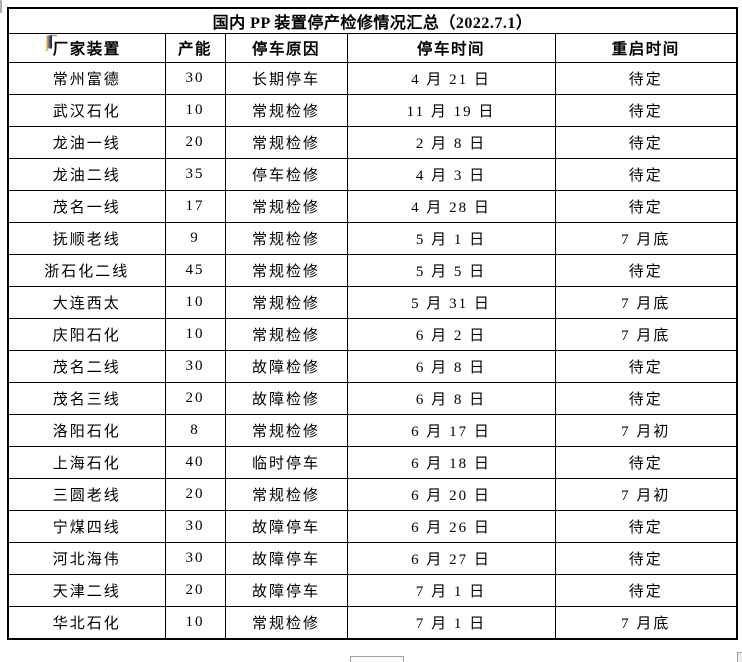  Describe the element at coordinates (372, 558) in the screenshot. I see `table-row: 河北海伟 30 故障停车 6 月 27 日待定` at that location.